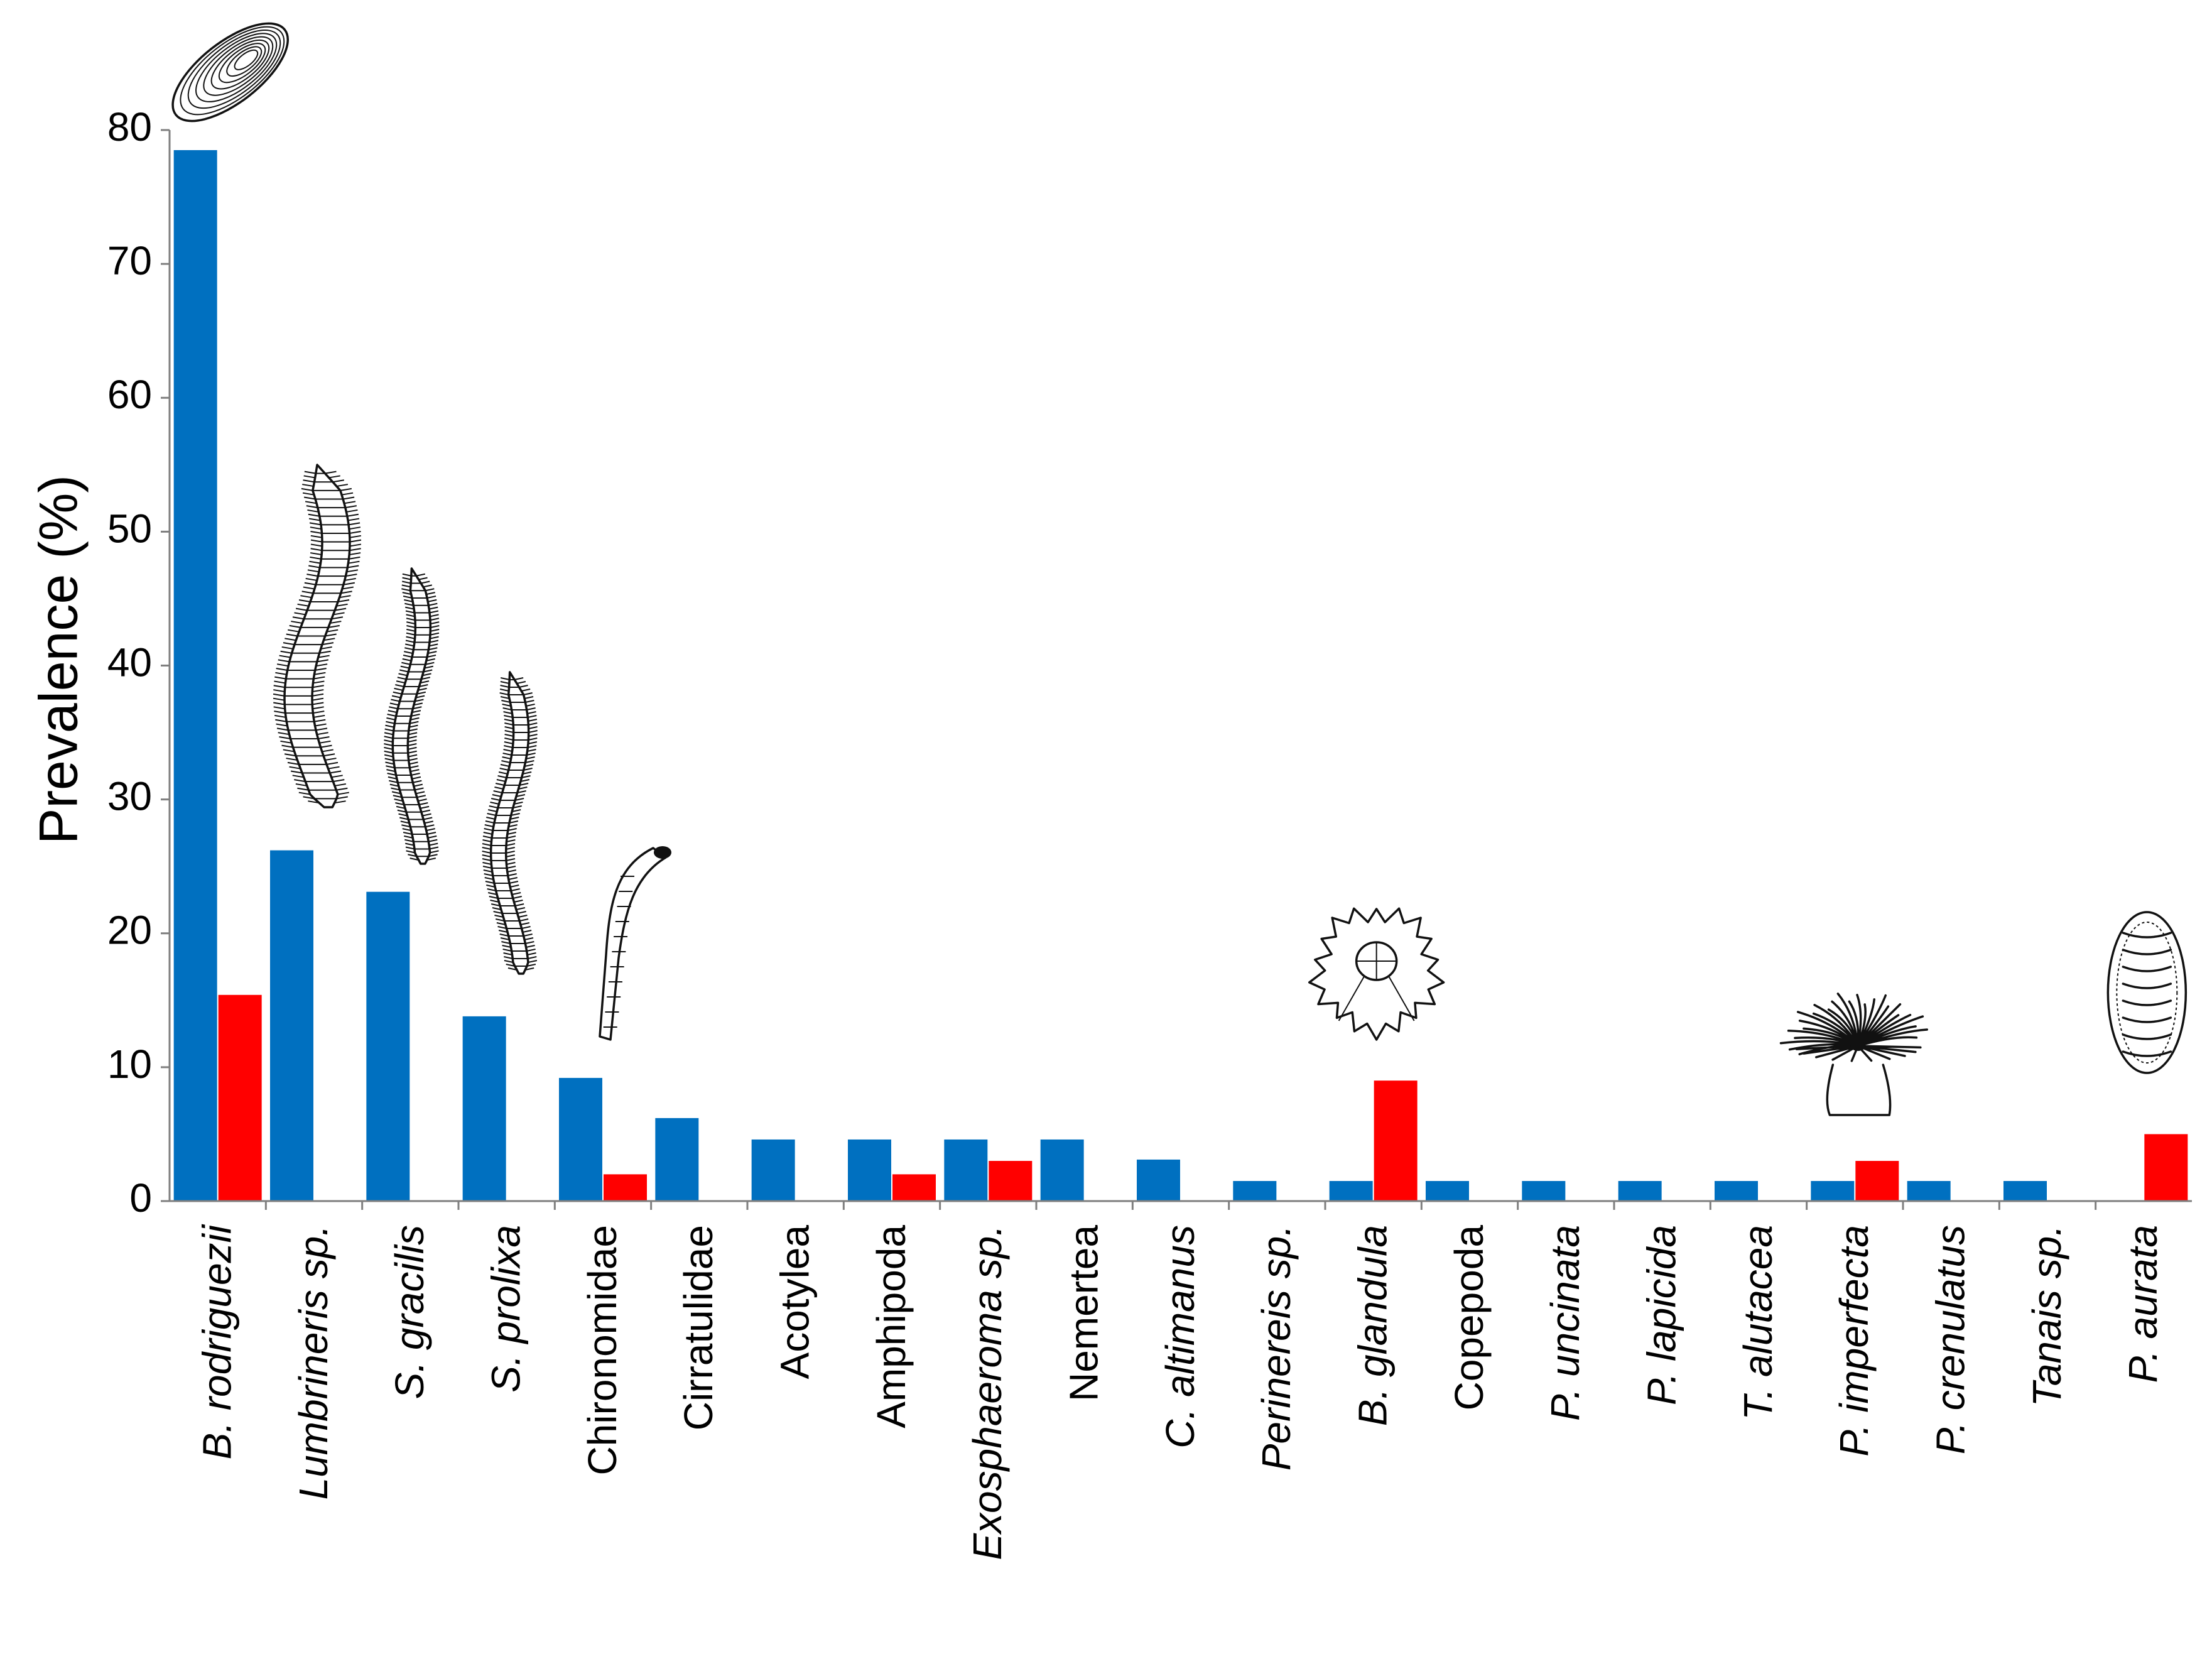 Image resolution: width=2212 pixels, height=1654 pixels. I want to click on x-category-label: Acotylea, so click(796, 1302).